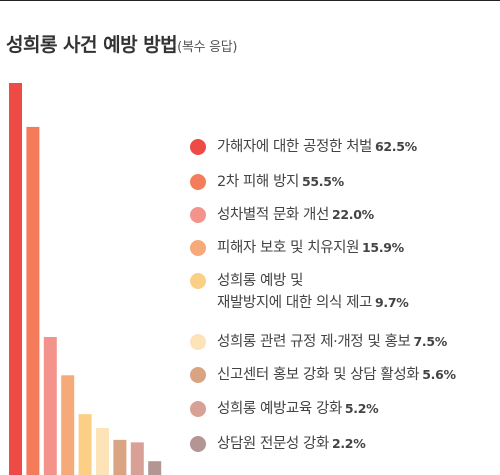 This screenshot has height=475, width=500. I want to click on legend-item: 2차 피해 방지 55.5%, so click(267, 182).